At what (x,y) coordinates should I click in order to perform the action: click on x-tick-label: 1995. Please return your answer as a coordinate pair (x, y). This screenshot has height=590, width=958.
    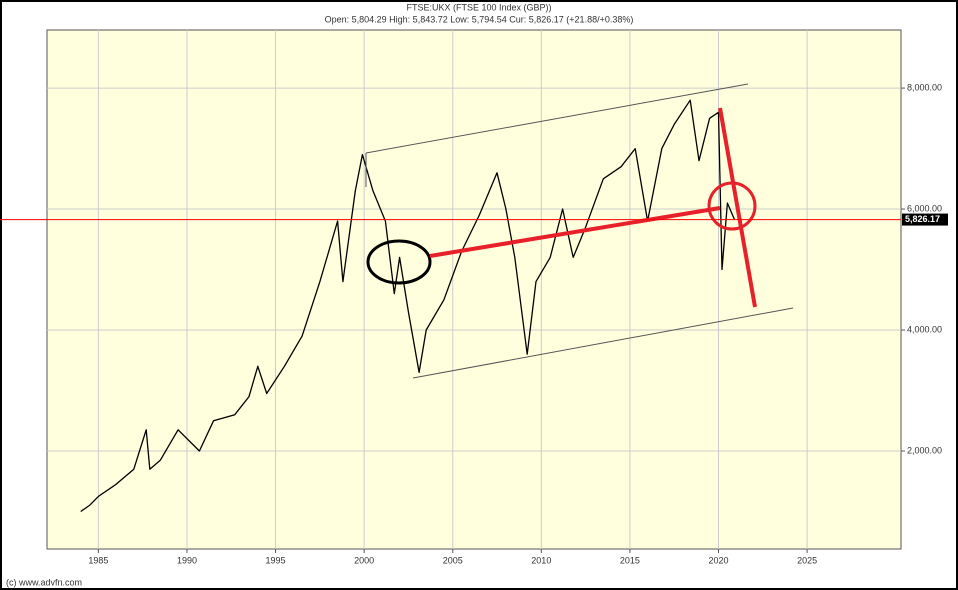
    Looking at the image, I should click on (276, 560).